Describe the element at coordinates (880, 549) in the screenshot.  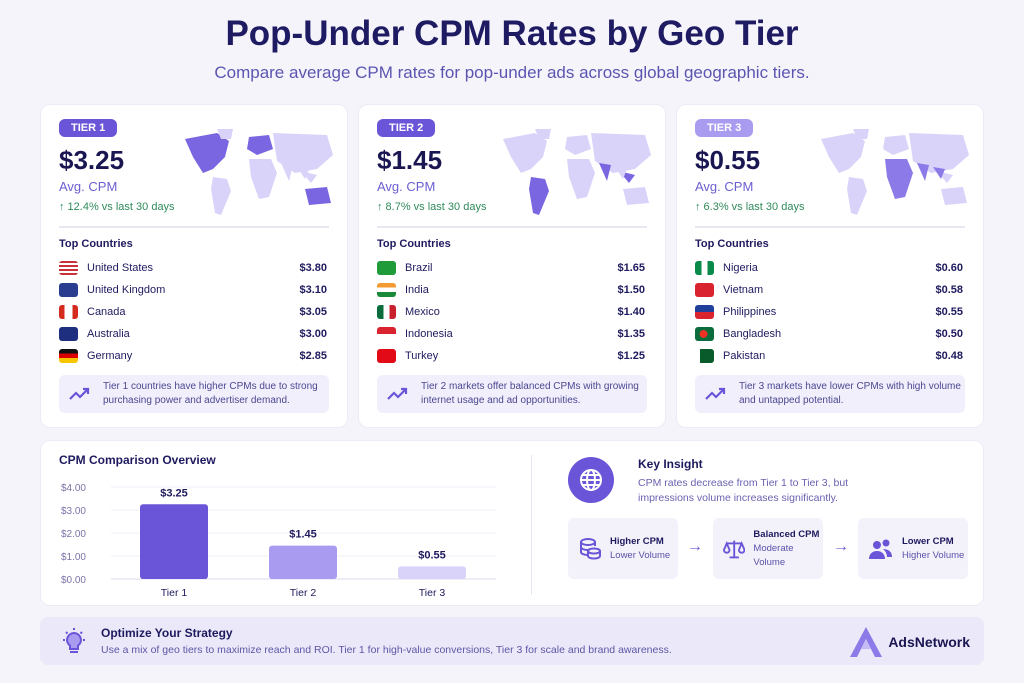
I see `users-icon` at that location.